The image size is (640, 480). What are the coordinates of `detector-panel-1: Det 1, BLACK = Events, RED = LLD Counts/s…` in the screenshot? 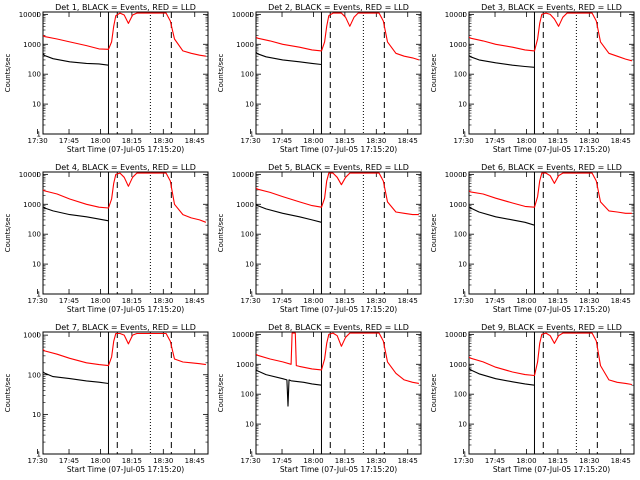 It's located at (106, 80).